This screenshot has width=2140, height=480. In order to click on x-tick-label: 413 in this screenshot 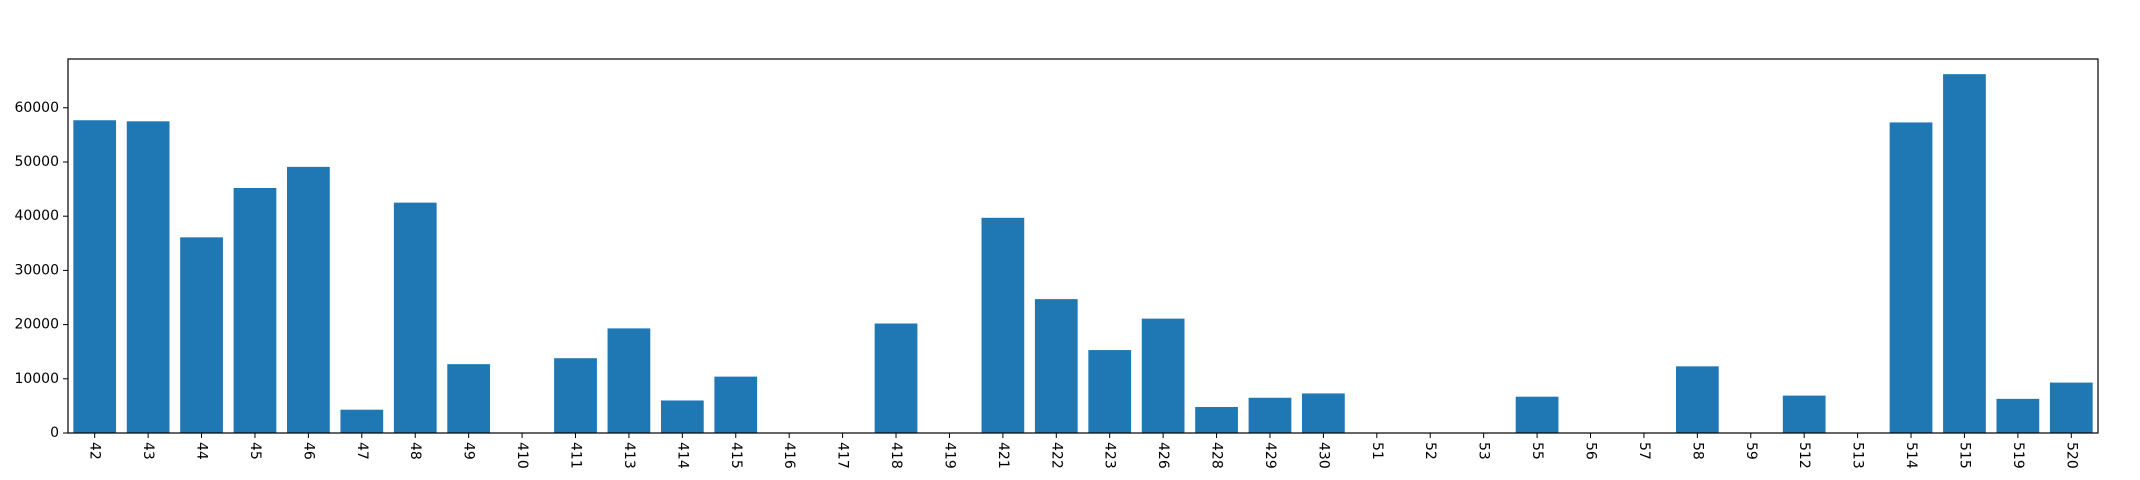, I will do `click(629, 455)`.